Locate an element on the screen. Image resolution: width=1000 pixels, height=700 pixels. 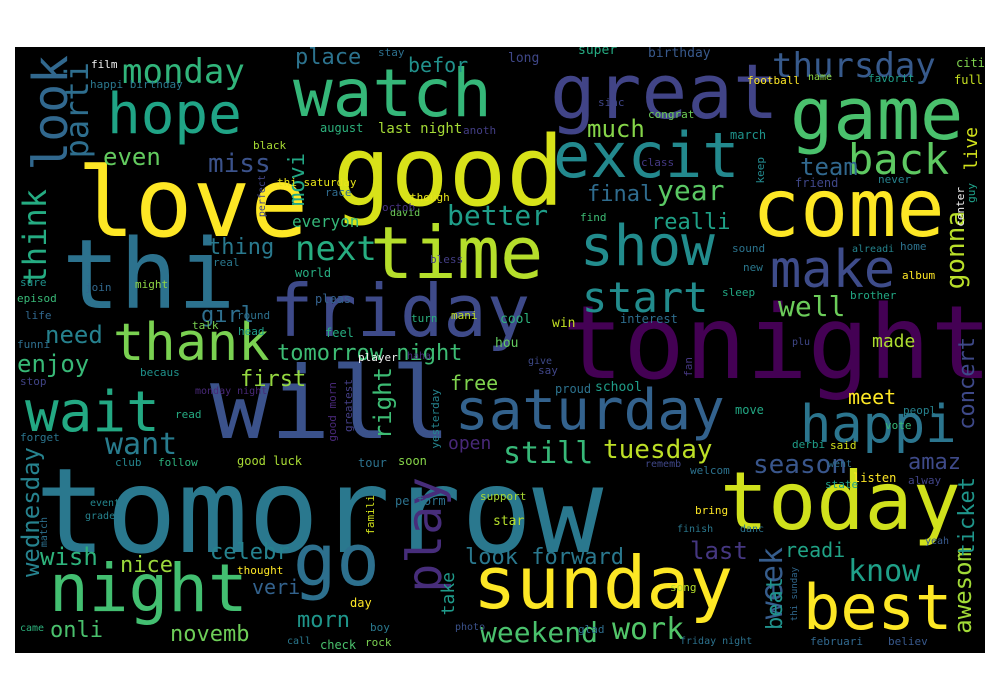
word-cloud-word: greatest is located at coordinates (348, 405).